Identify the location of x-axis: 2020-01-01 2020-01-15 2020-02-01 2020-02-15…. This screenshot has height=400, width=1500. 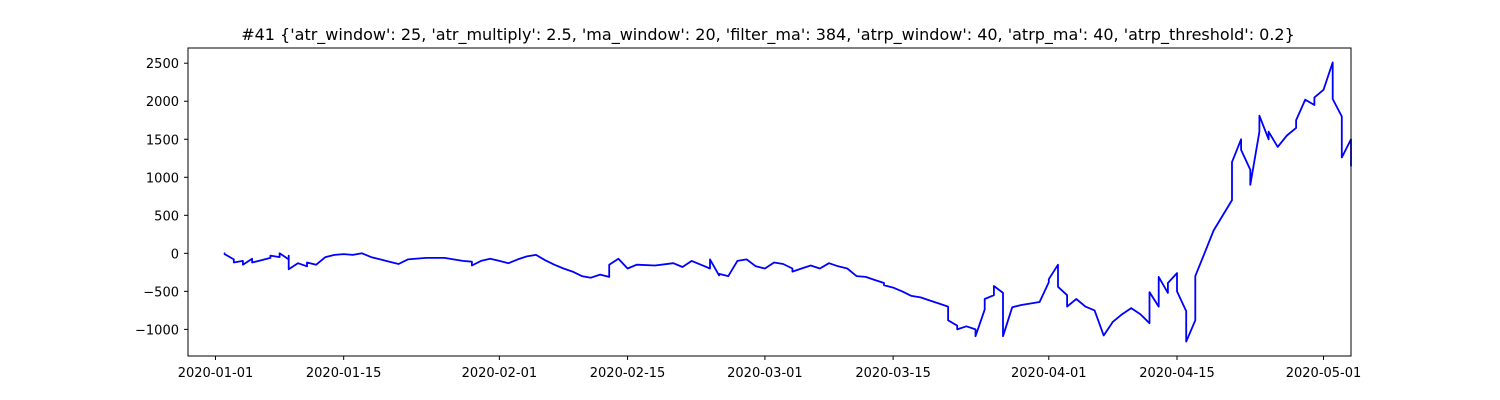
(770, 368).